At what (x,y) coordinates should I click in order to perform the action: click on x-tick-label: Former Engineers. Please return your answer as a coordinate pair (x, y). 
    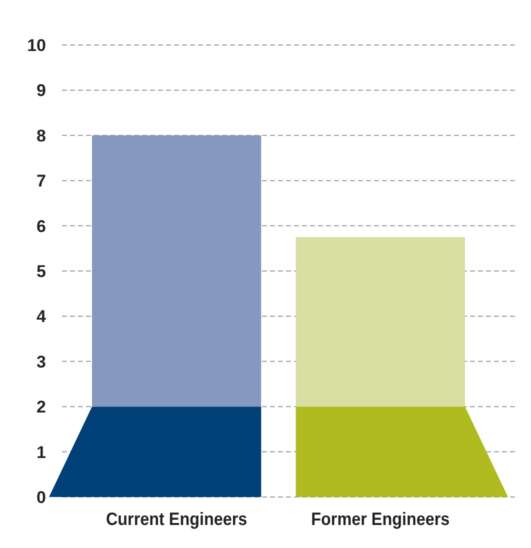
    Looking at the image, I should click on (380, 519).